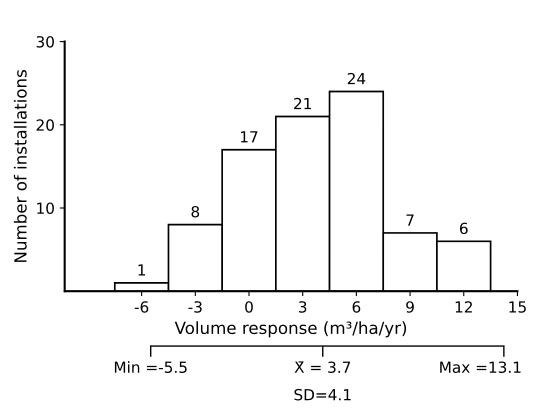 The height and width of the screenshot is (416, 539). What do you see at coordinates (480, 367) in the screenshot?
I see `text: Max =13.1` at bounding box center [480, 367].